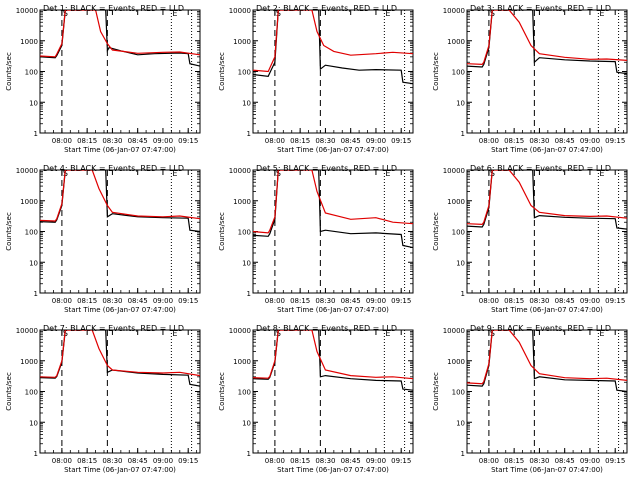 The height and width of the screenshot is (480, 640). What do you see at coordinates (326, 8) in the screenshot?
I see `chart-title: Det 2: BLACK = Events, RED = LLD` at bounding box center [326, 8].